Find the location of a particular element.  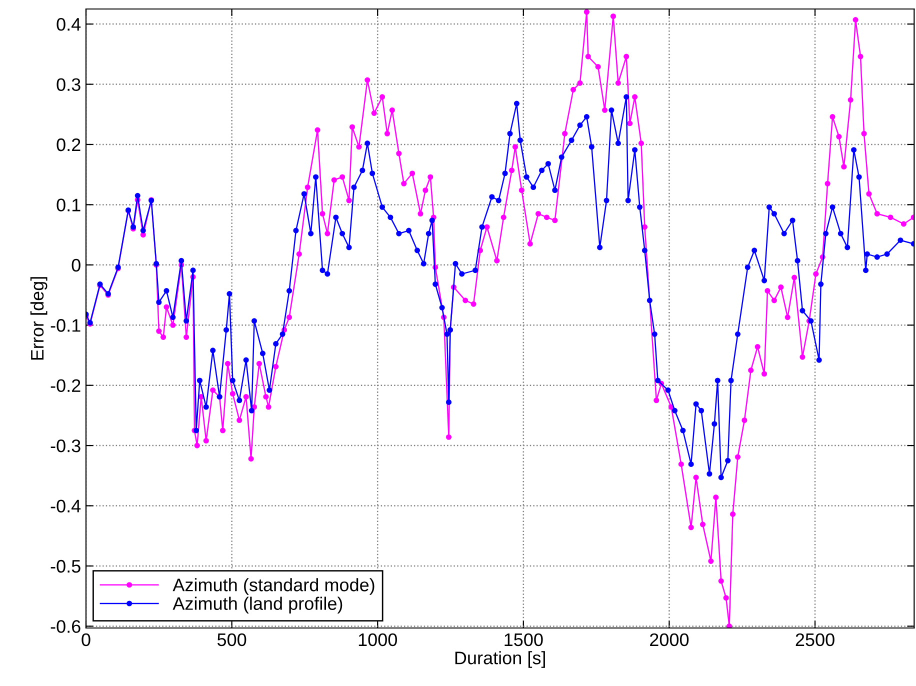

y-tick-label: -0.5 is located at coordinates (65, 566).